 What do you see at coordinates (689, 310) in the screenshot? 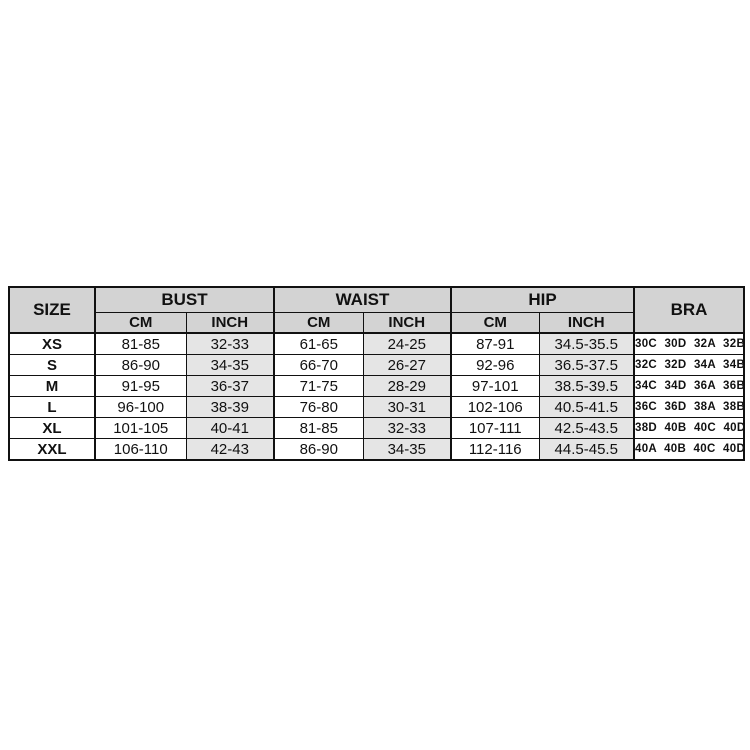
I see `header-bra: BRA` at bounding box center [689, 310].